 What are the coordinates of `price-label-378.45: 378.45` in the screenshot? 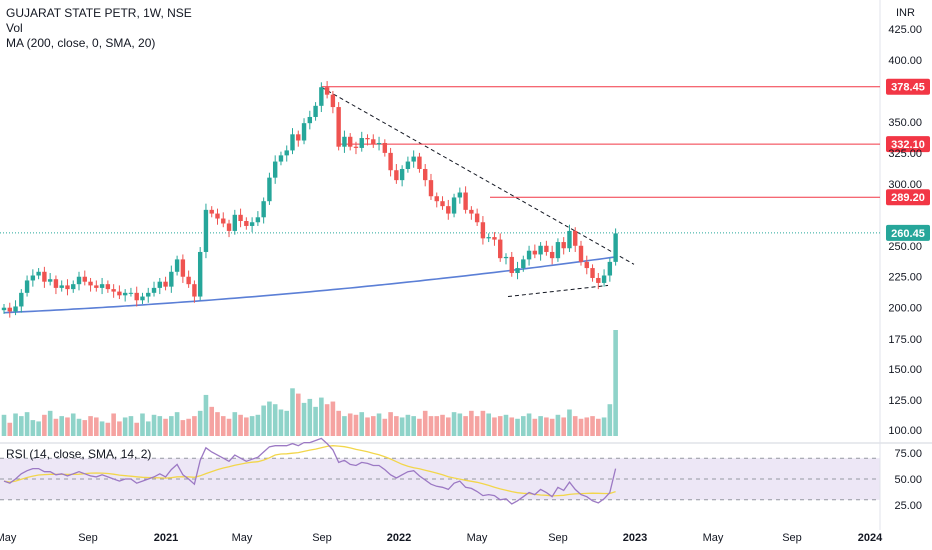 It's located at (908, 88).